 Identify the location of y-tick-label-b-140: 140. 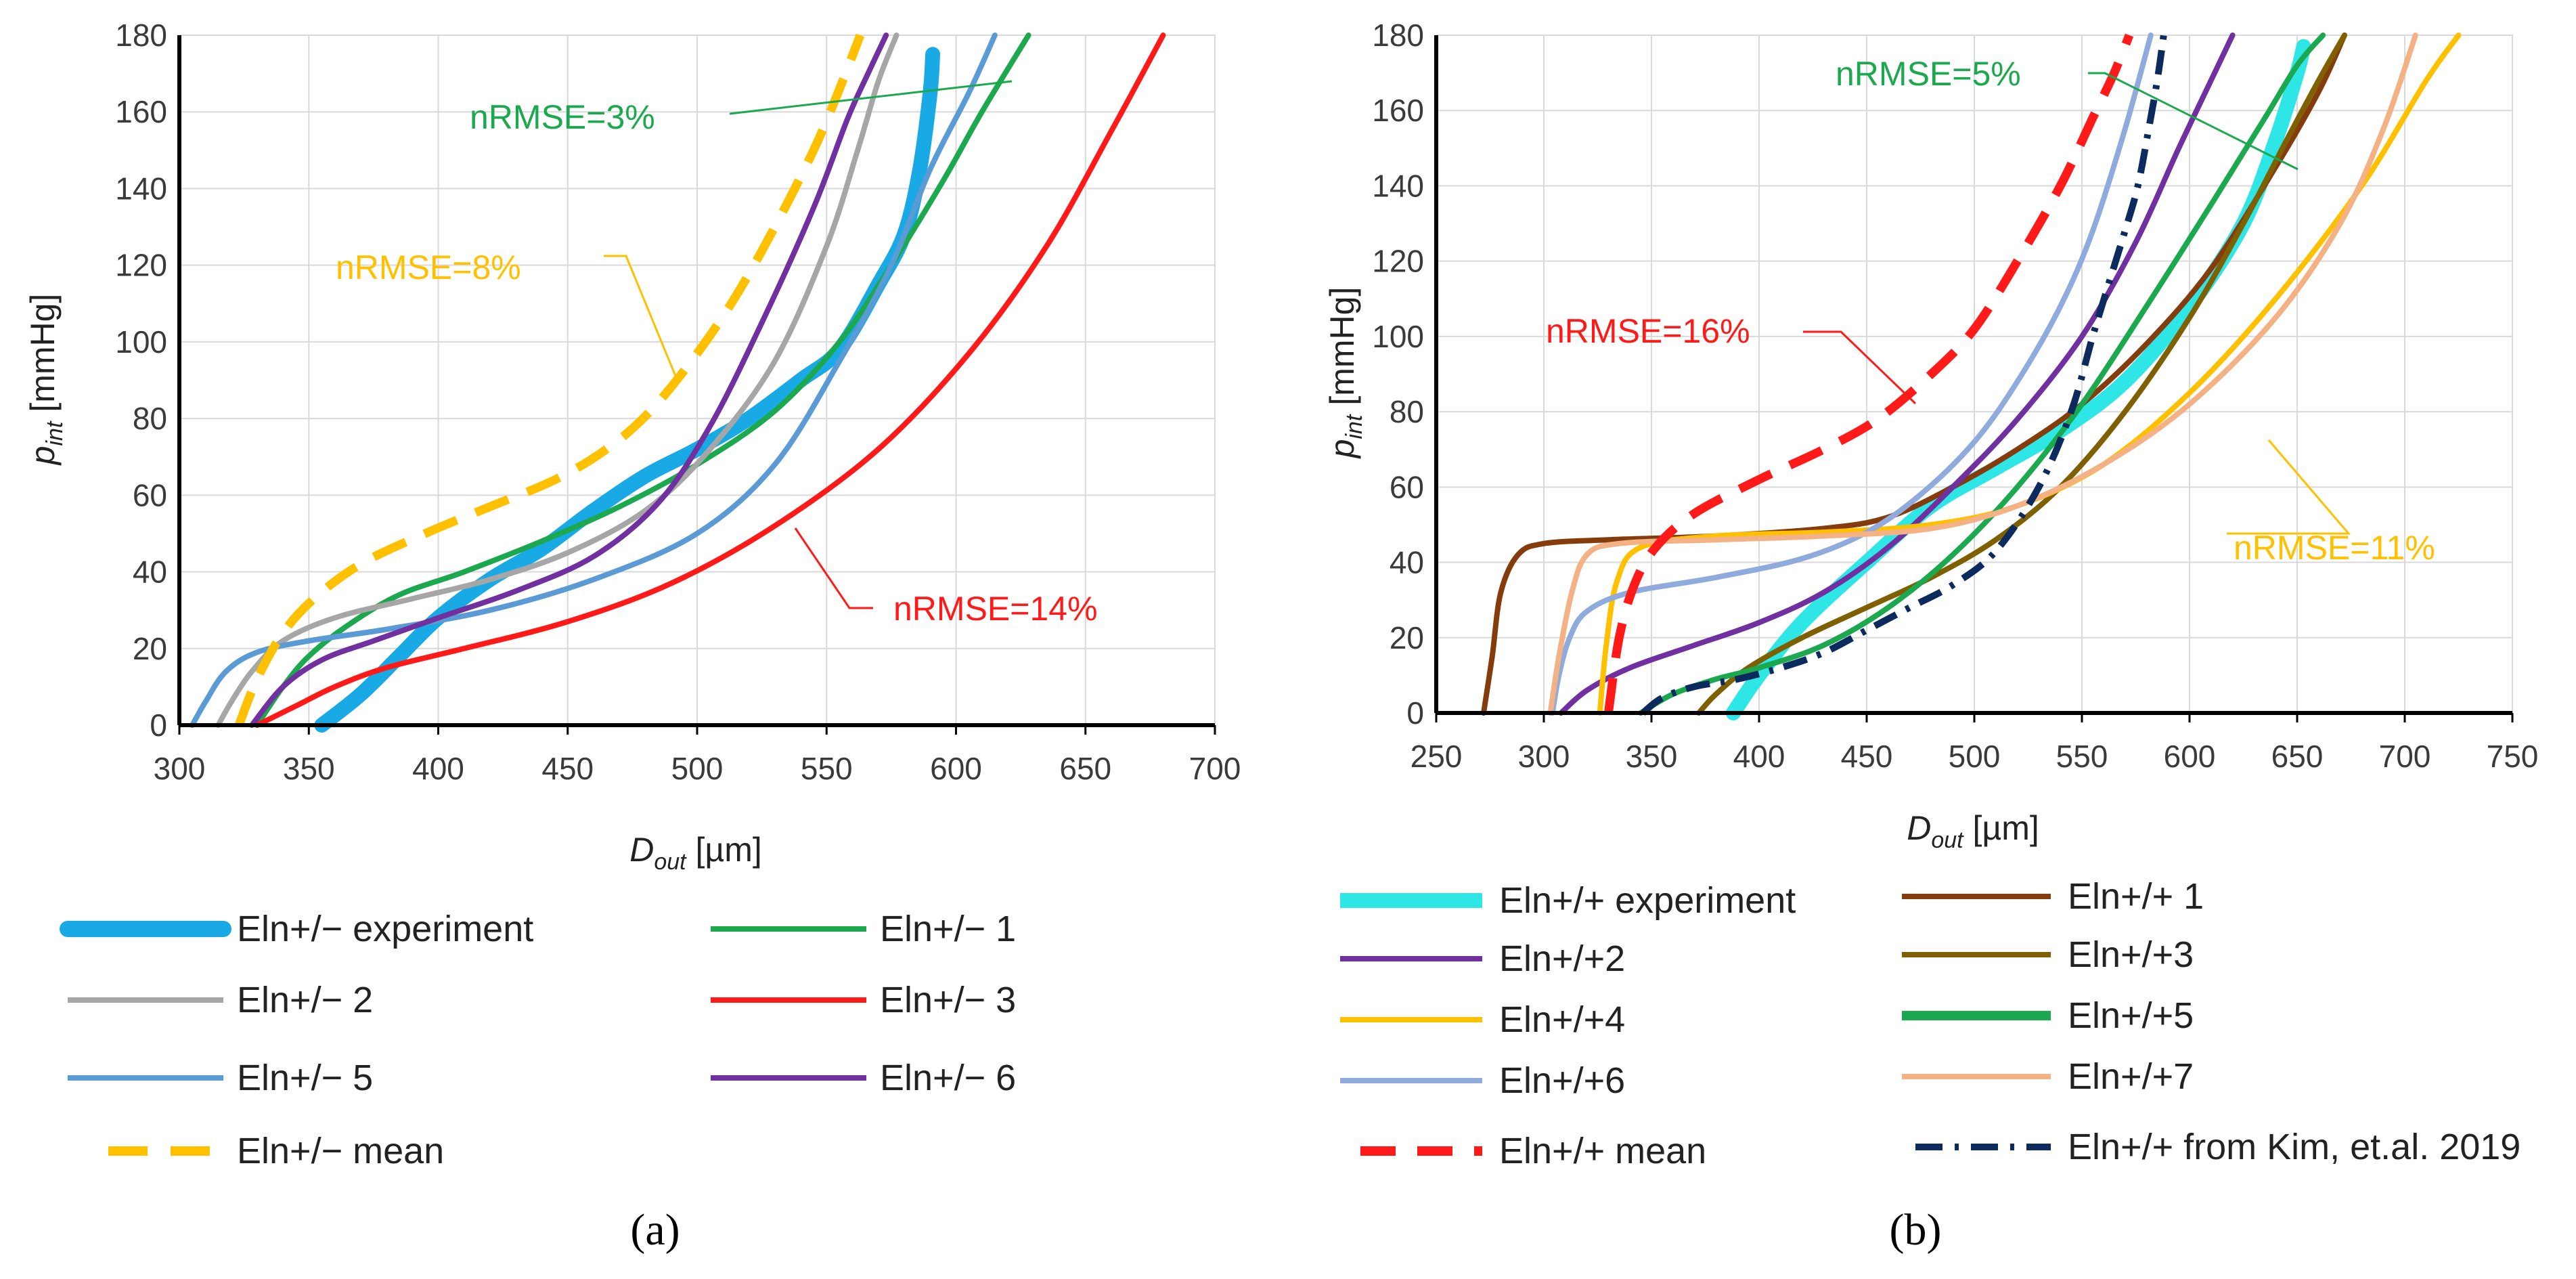
(1398, 185).